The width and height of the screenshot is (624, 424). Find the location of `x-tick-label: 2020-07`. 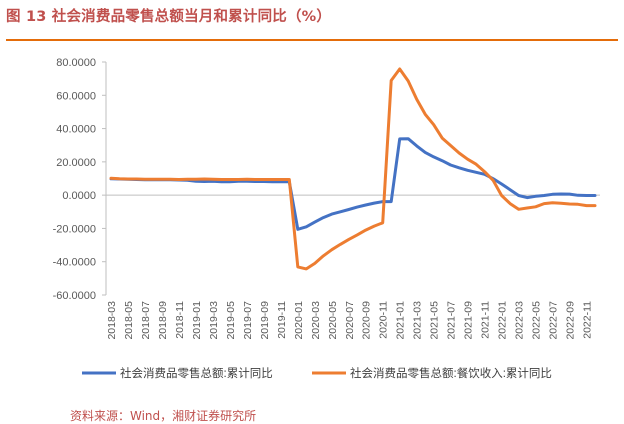

x-tick-label: 2020-07 is located at coordinates (350, 320).